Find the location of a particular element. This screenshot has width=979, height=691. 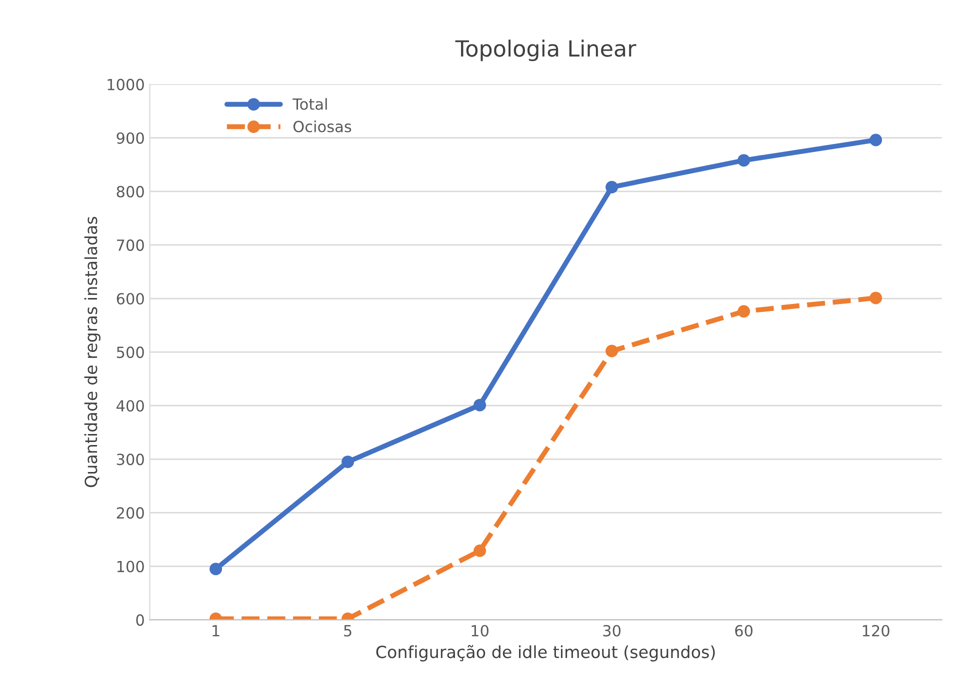

y-tick-label: 800 is located at coordinates (130, 192).